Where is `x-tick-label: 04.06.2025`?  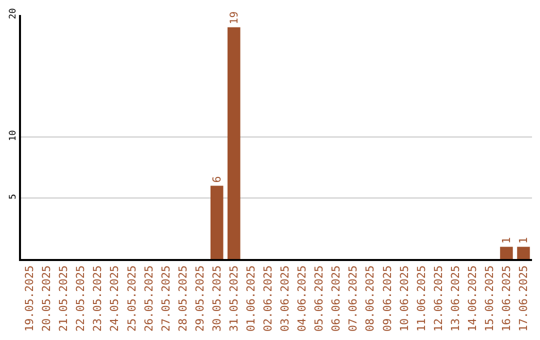 x-tick-label: 04.06.2025 is located at coordinates (302, 298).